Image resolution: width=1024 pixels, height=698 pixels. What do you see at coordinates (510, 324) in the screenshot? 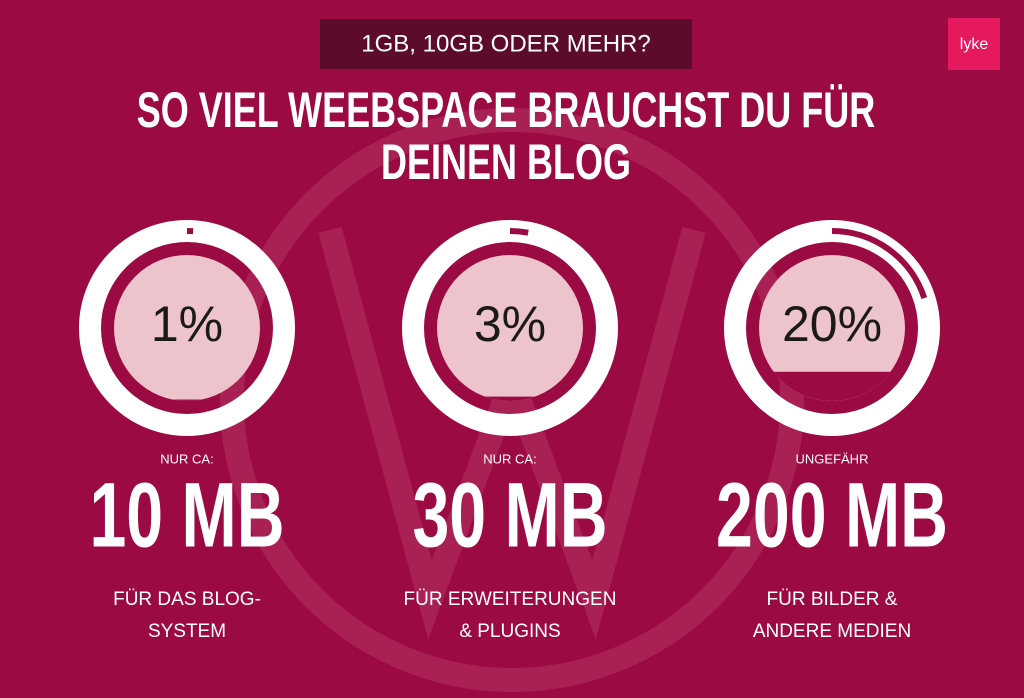
I see `percent-label: 3%` at bounding box center [510, 324].